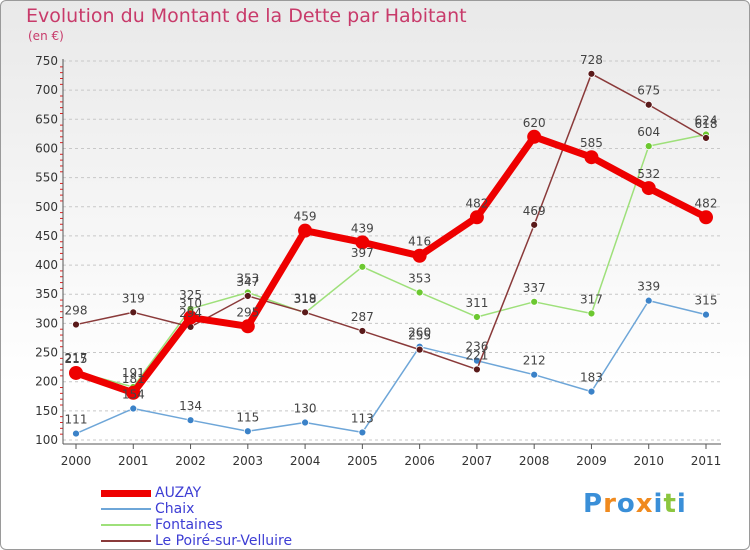 The width and height of the screenshot is (750, 550). Describe the element at coordinates (626, 504) in the screenshot. I see `logo-letter: o` at that location.